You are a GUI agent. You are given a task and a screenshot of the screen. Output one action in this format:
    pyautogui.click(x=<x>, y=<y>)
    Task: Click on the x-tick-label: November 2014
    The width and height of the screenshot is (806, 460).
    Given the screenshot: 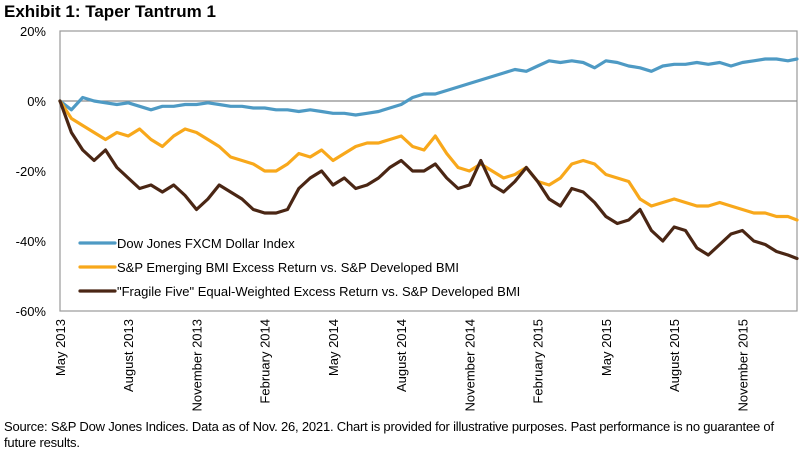 What is the action you would take?
    pyautogui.click(x=469, y=365)
    